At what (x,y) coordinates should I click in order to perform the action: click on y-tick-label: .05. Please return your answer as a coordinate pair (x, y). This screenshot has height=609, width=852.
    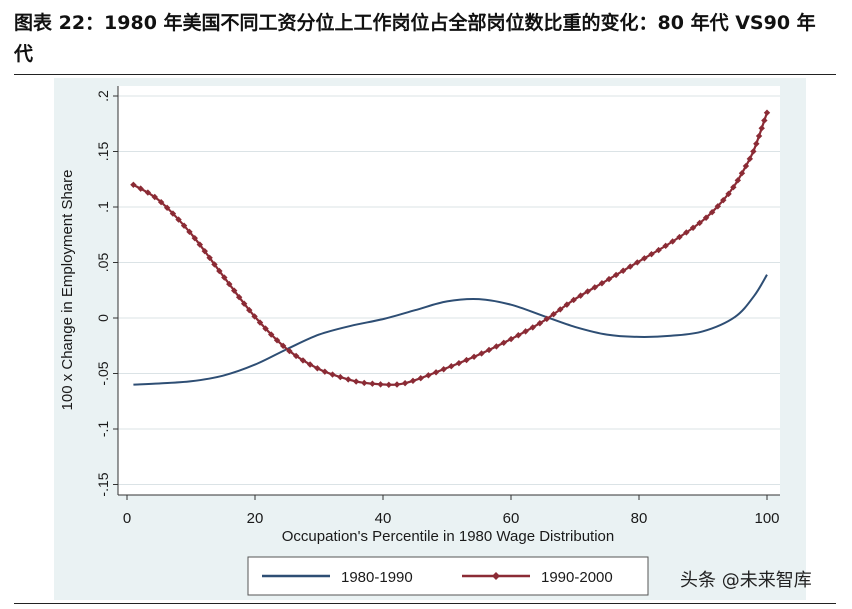
    Looking at the image, I should click on (103, 263).